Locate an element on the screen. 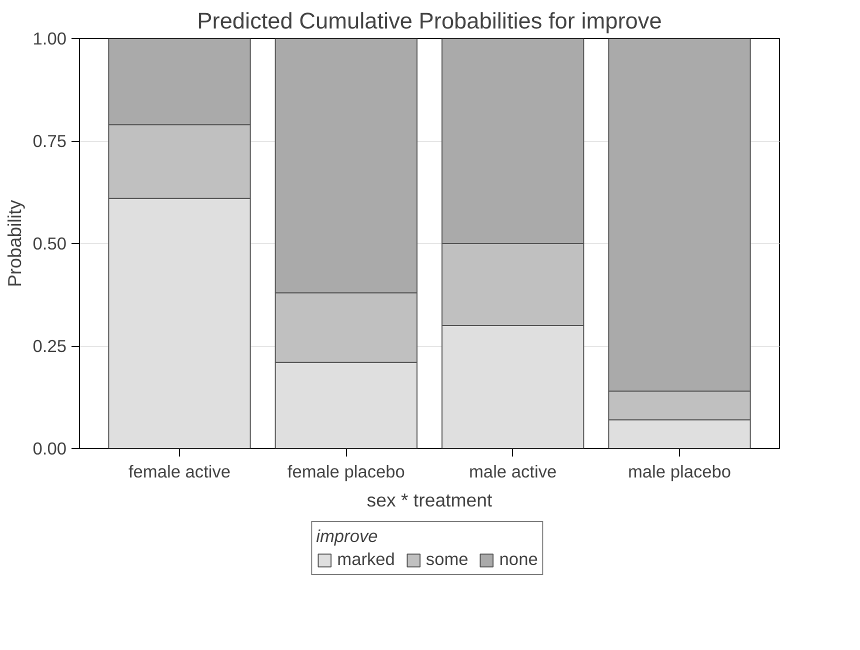  legend-label: none is located at coordinates (518, 559).